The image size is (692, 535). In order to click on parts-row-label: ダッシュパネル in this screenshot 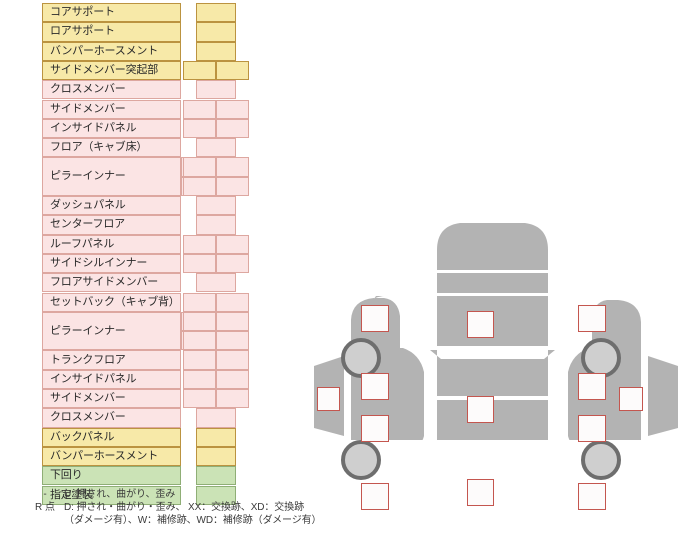, I will do `click(88, 205)`.